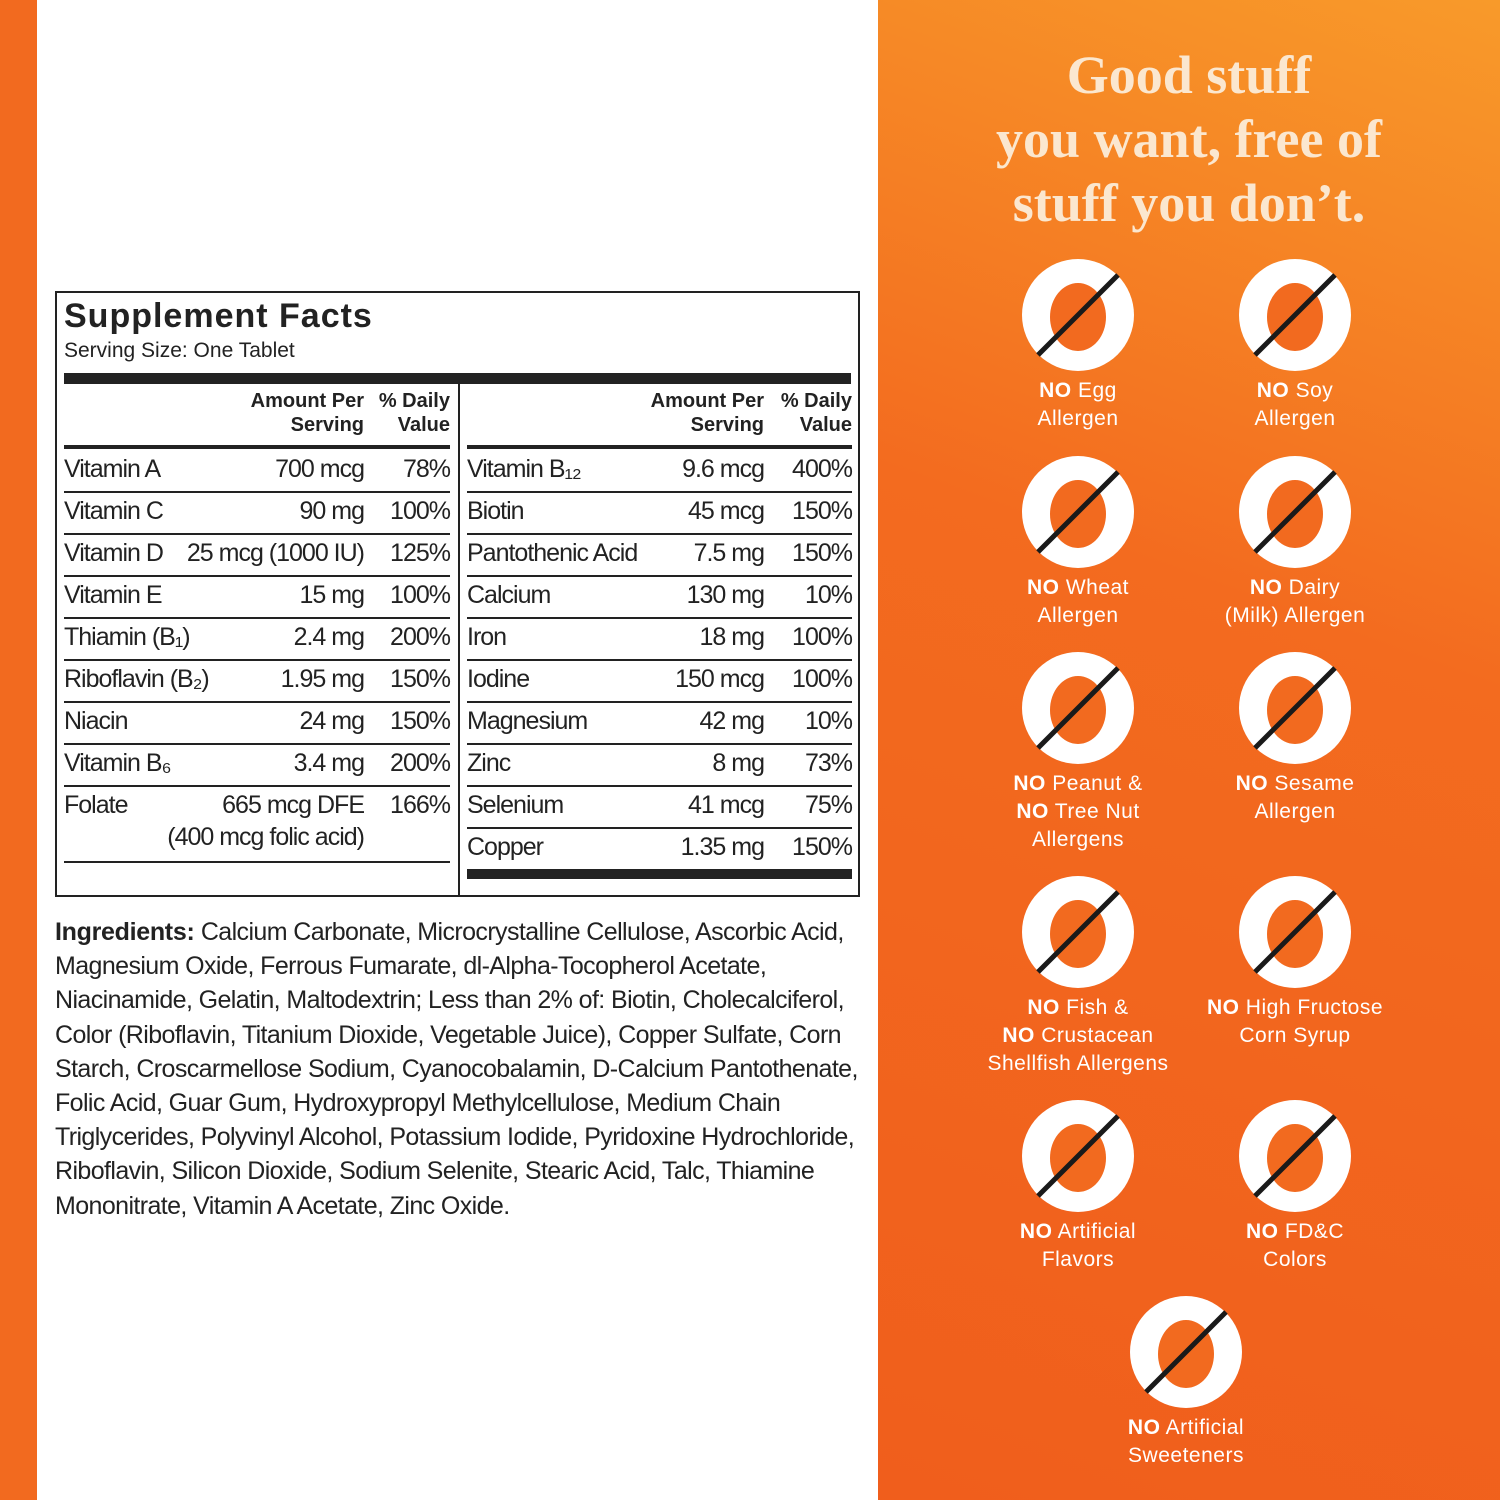  Describe the element at coordinates (1295, 1007) in the screenshot. I see `badge-label: NO High Fructose` at that location.